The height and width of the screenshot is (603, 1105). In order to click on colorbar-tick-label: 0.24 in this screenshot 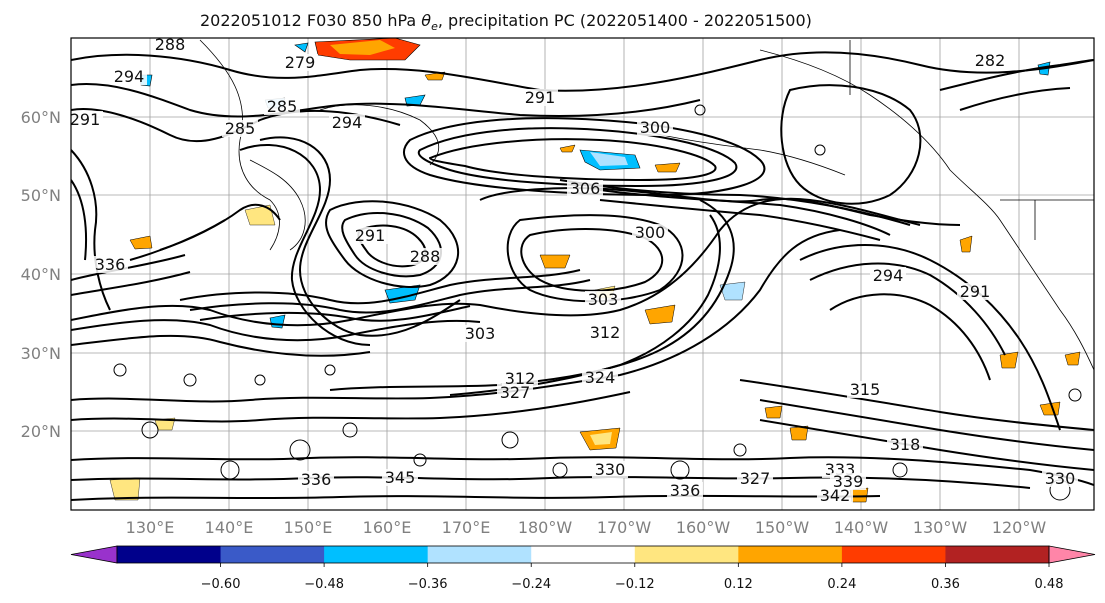, I will do `click(841, 584)`.